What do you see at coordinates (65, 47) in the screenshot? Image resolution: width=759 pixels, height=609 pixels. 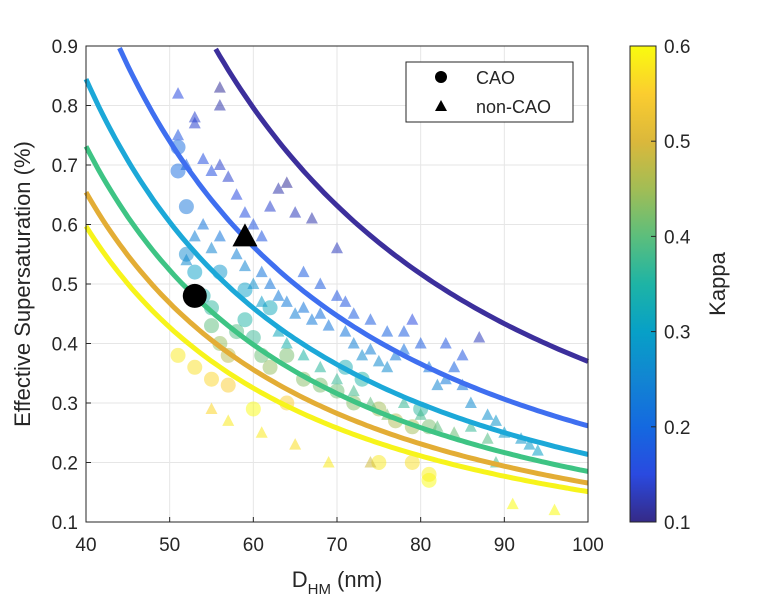 I see `y-tick-label: 0.9` at bounding box center [65, 47].